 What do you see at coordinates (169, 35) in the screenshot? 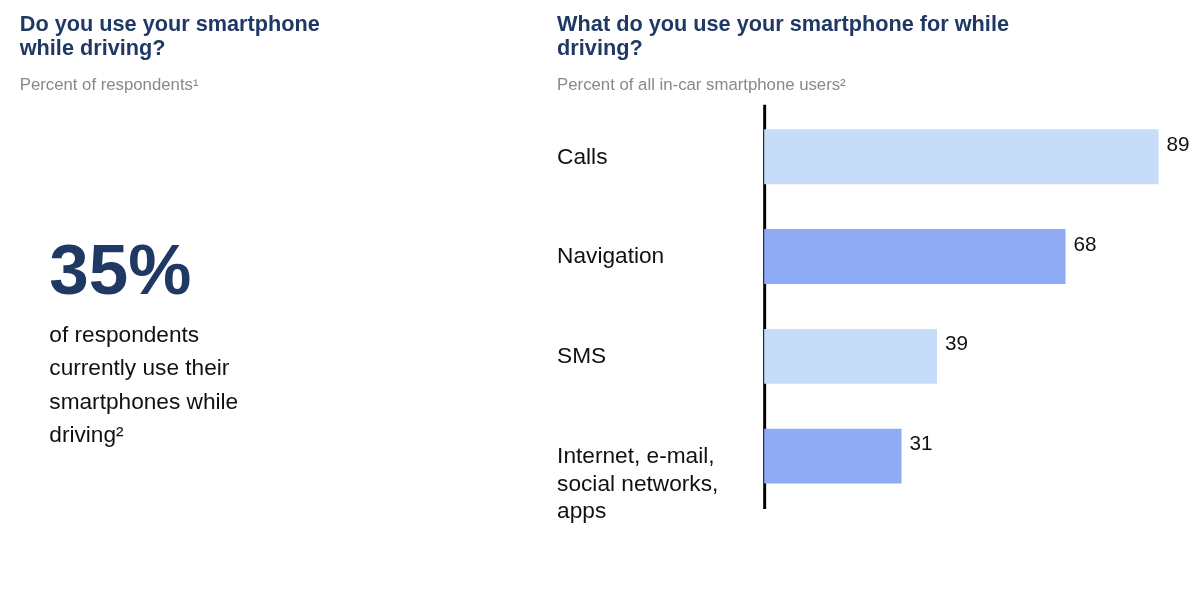
I see `text: Do you use your smartphone while driving?` at bounding box center [169, 35].